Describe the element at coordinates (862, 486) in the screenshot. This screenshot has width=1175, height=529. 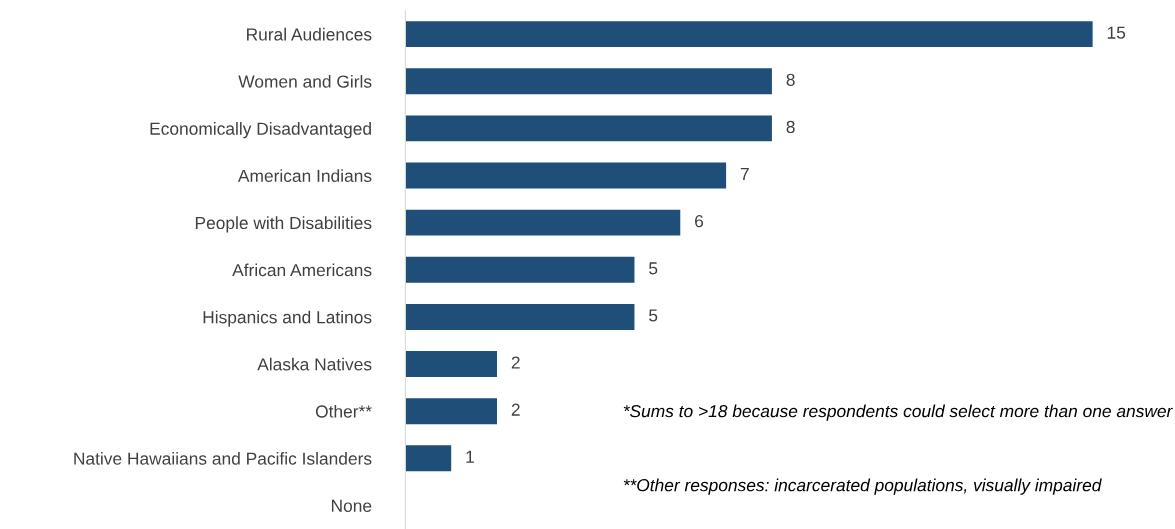
I see `annotation: **Other responses: incarcerated populations, visually impaired` at that location.